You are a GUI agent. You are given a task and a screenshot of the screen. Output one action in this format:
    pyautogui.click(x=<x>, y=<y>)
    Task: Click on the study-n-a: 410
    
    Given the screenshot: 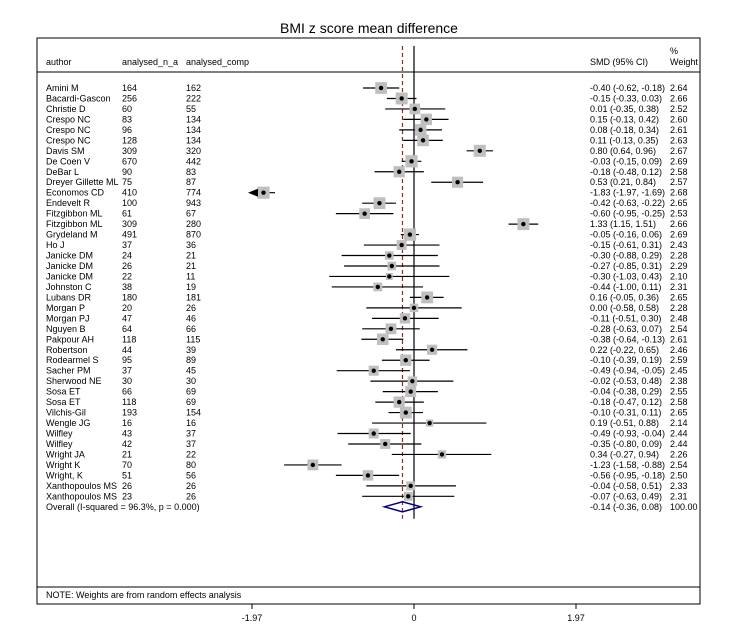 What is the action you would take?
    pyautogui.click(x=129, y=193)
    